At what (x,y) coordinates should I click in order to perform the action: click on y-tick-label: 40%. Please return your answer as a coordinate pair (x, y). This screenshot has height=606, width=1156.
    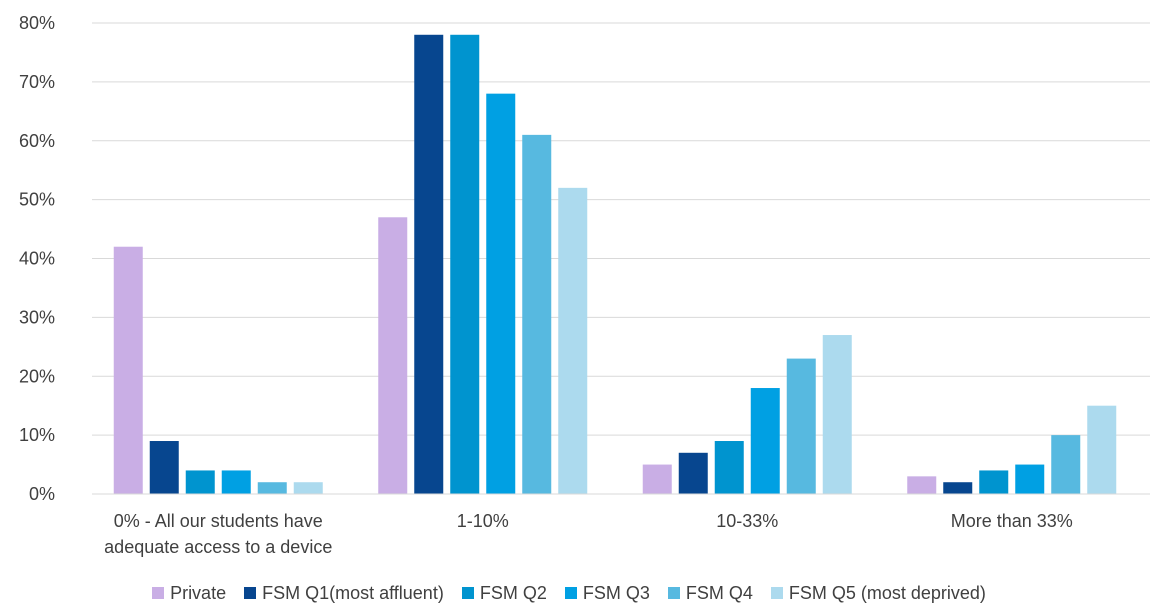
    Looking at the image, I should click on (37, 259).